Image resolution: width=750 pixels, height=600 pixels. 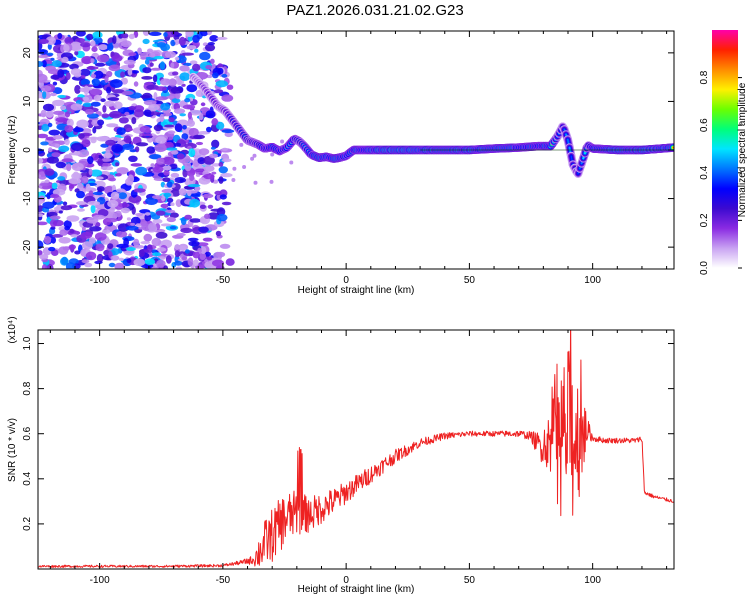 What do you see at coordinates (704, 172) in the screenshot?
I see `colorbar-tick-label: 0.4` at bounding box center [704, 172].